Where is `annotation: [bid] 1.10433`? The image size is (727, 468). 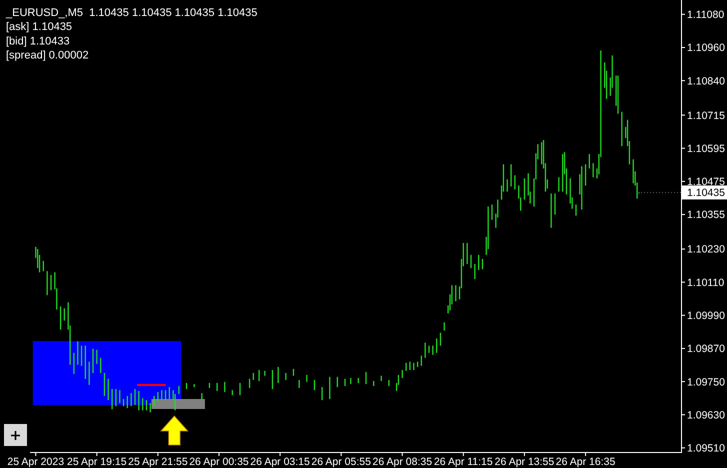
annotation: [bid] 1.10433 is located at coordinates (38, 41).